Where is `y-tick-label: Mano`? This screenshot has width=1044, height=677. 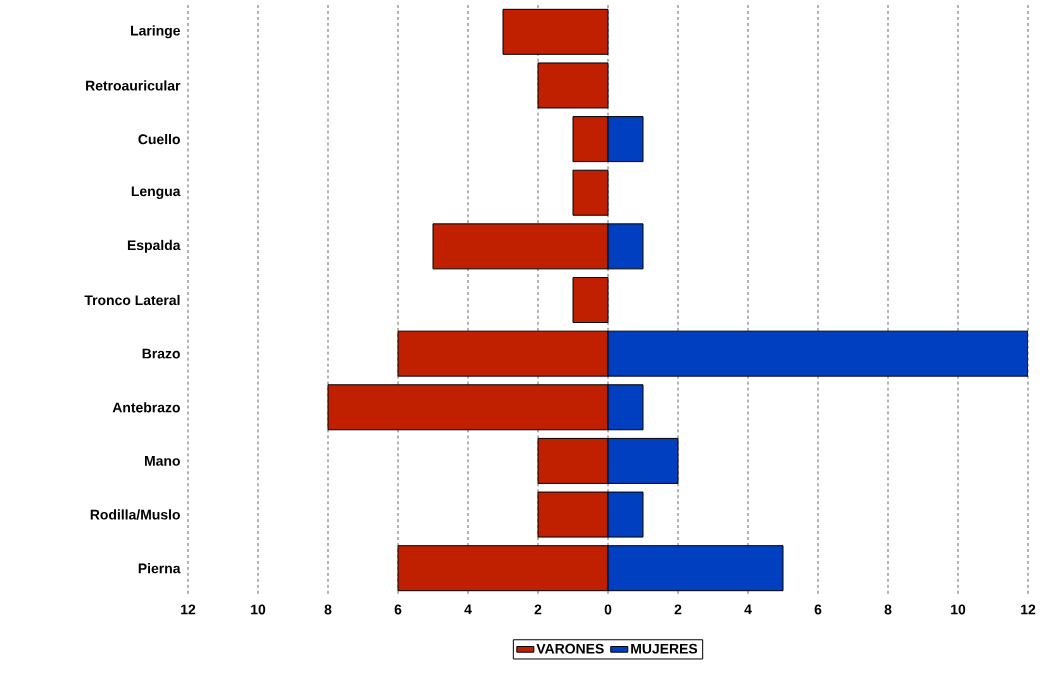
y-tick-label: Mano is located at coordinates (162, 461).